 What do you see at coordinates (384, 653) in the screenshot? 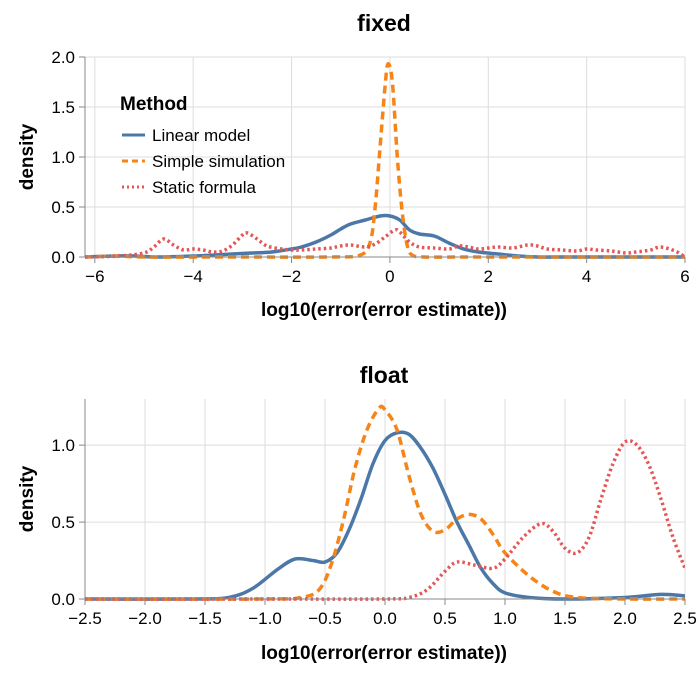
I see `x-axis-title-float: log10(error(error estimate))` at bounding box center [384, 653].